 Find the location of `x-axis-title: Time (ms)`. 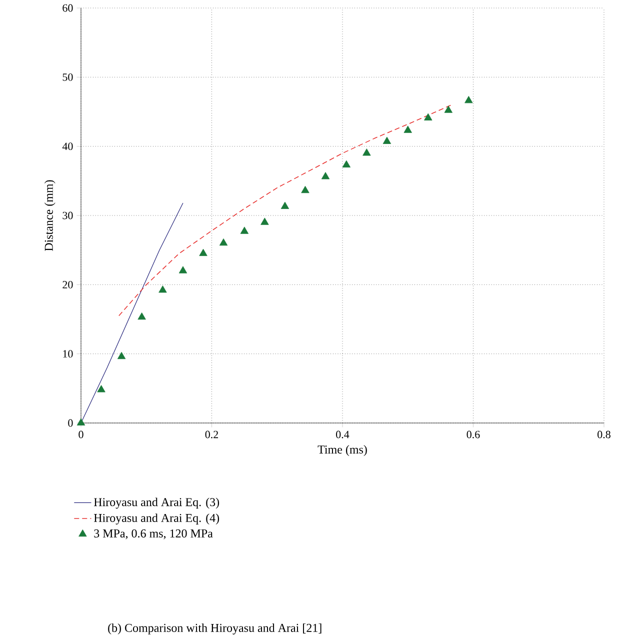

x-axis-title: Time (ms) is located at coordinates (342, 450).